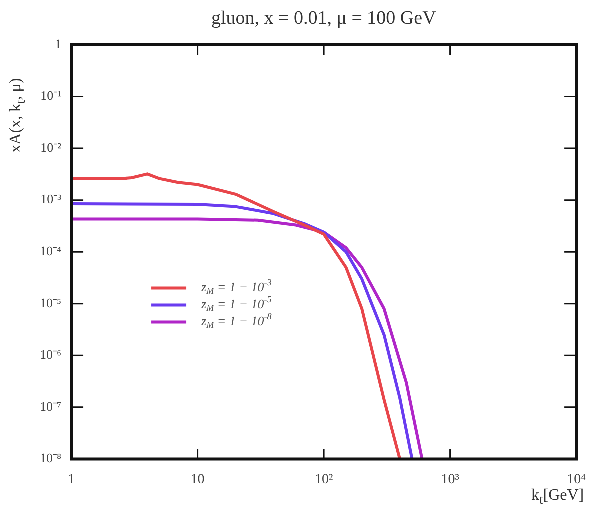 This screenshot has width=598, height=525. I want to click on y-tick-label: 10⁻⁶, so click(51, 354).